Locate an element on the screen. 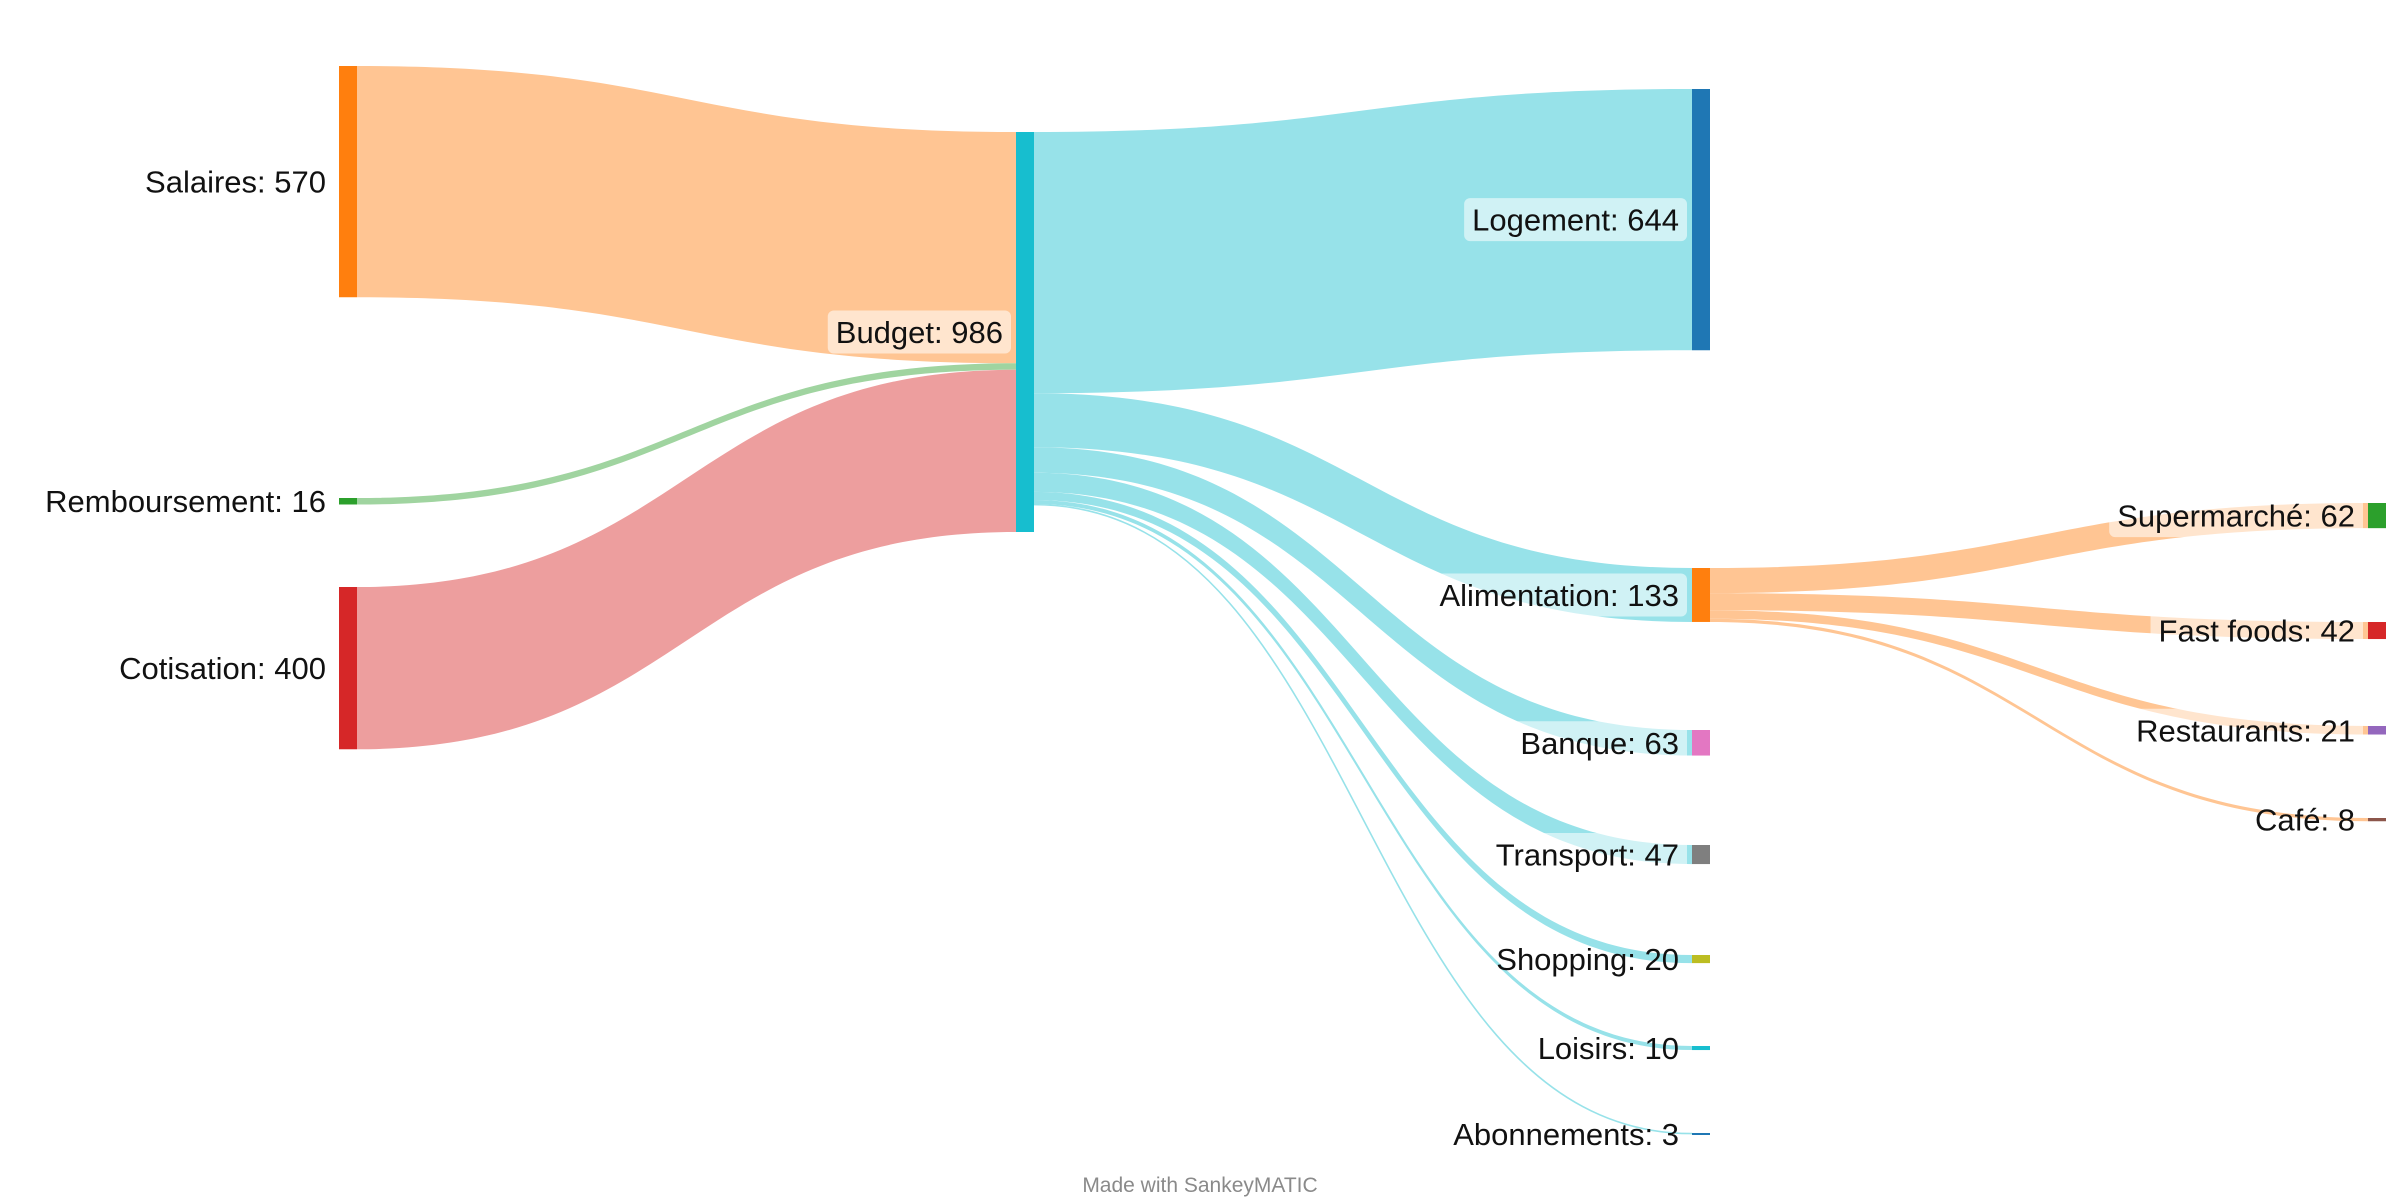 The width and height of the screenshot is (2400, 1200). node-name: Supermarché is located at coordinates (2210, 515).